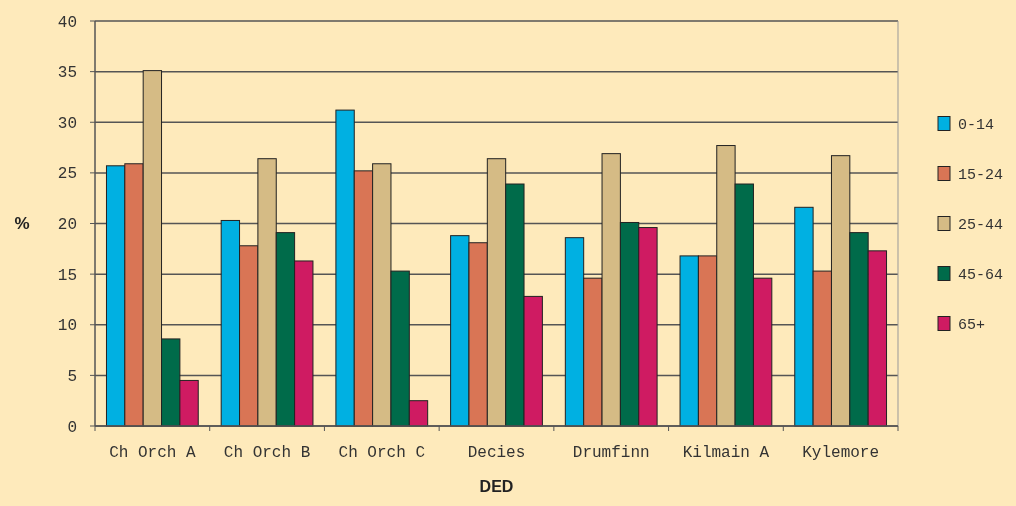  I want to click on y-axis-title: %, so click(22, 224).